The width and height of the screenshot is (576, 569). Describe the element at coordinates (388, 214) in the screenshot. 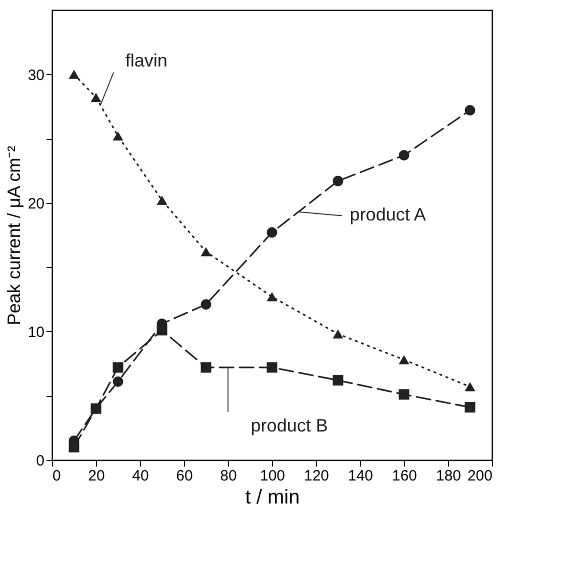

I see `annotation: product A` at that location.